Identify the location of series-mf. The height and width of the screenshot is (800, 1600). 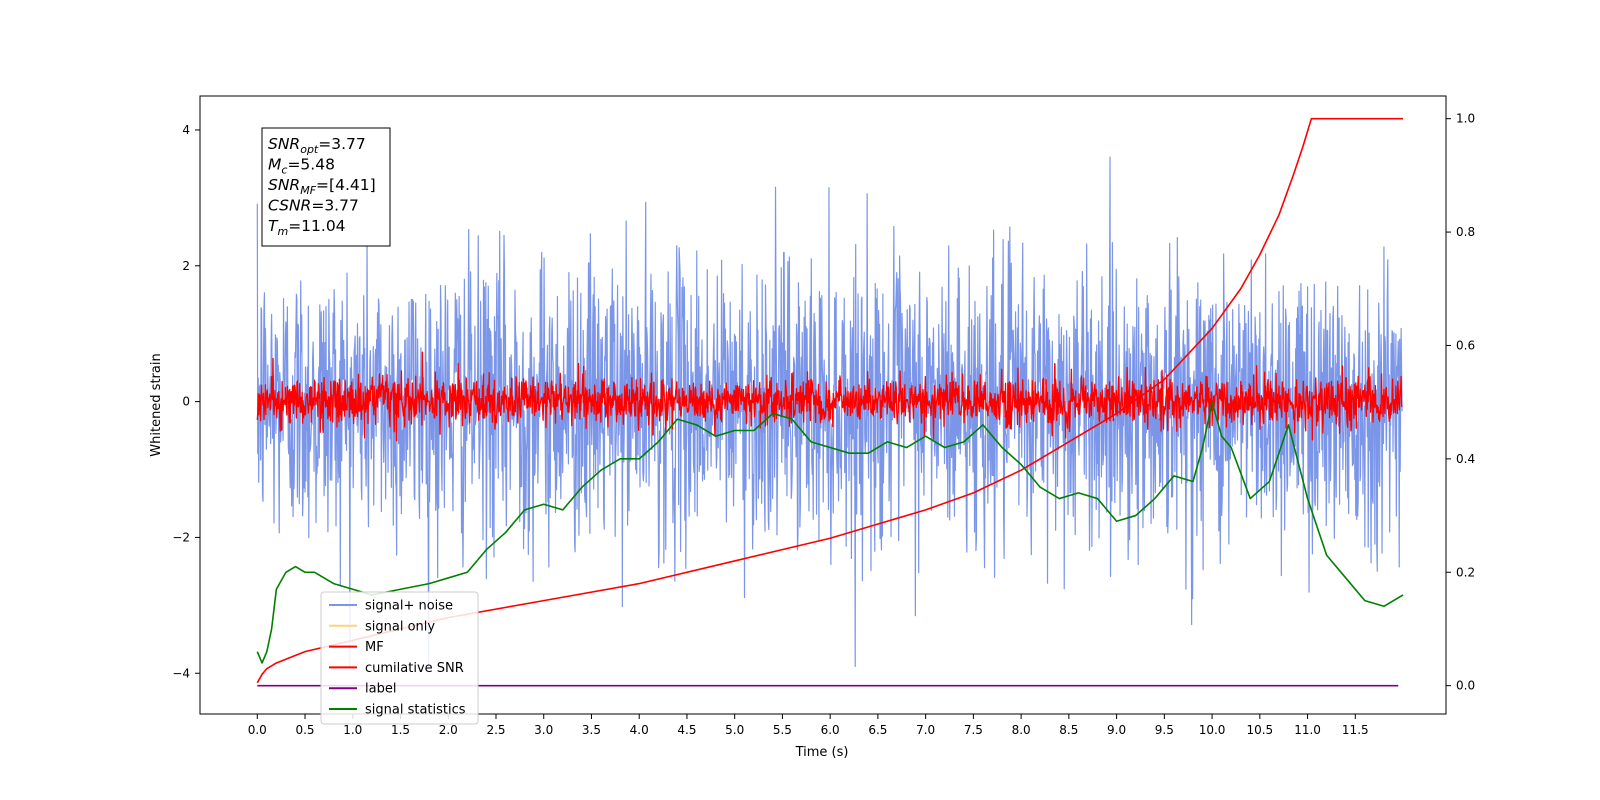
(829, 396).